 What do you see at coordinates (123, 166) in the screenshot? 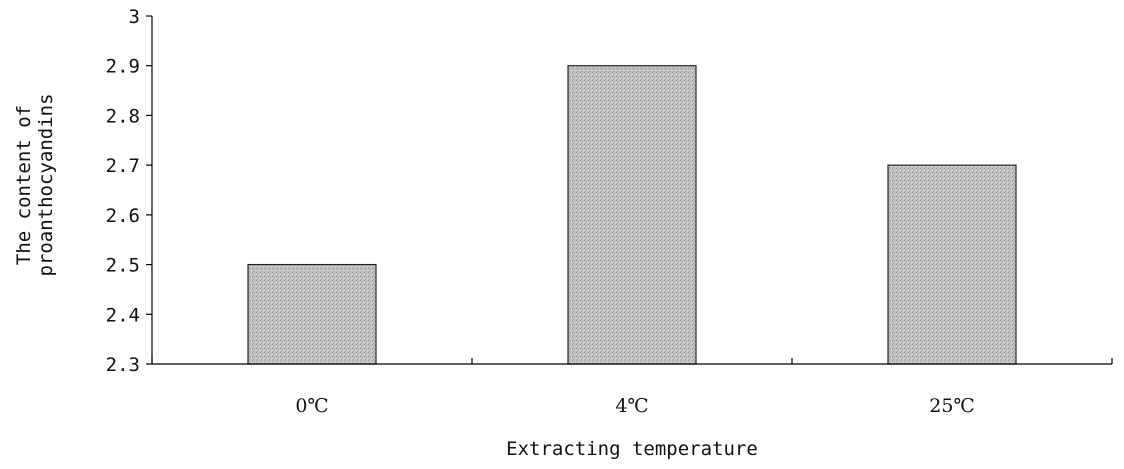
I see `y-tick-label: 2.7` at bounding box center [123, 166].